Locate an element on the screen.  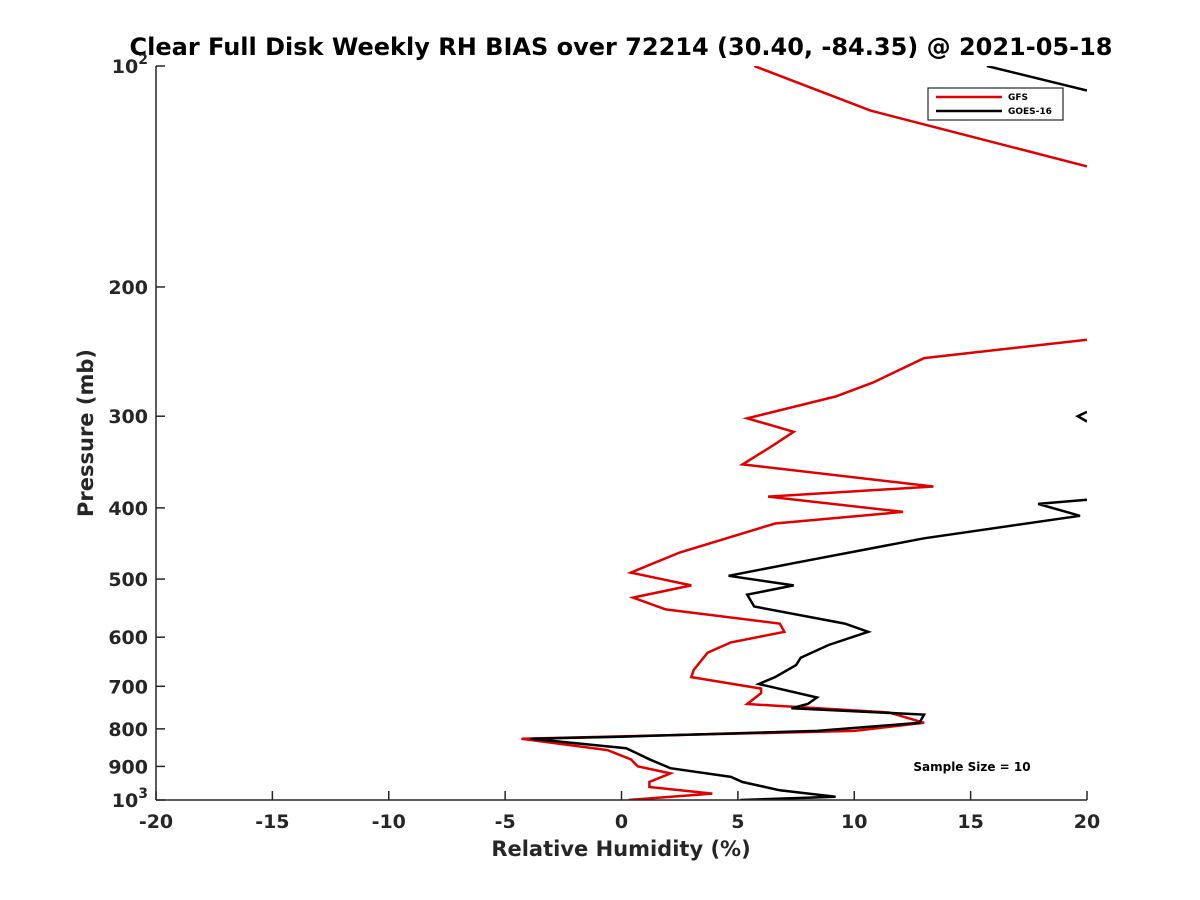
y-tick-label: 10² is located at coordinates (130, 65).